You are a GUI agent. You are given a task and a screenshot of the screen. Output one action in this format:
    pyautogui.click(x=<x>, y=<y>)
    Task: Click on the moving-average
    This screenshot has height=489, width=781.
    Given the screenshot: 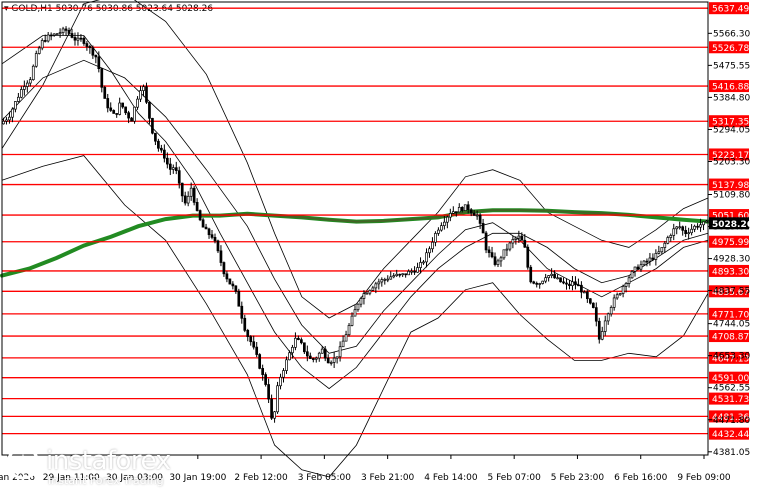 What is the action you would take?
    pyautogui.click(x=355, y=243)
    